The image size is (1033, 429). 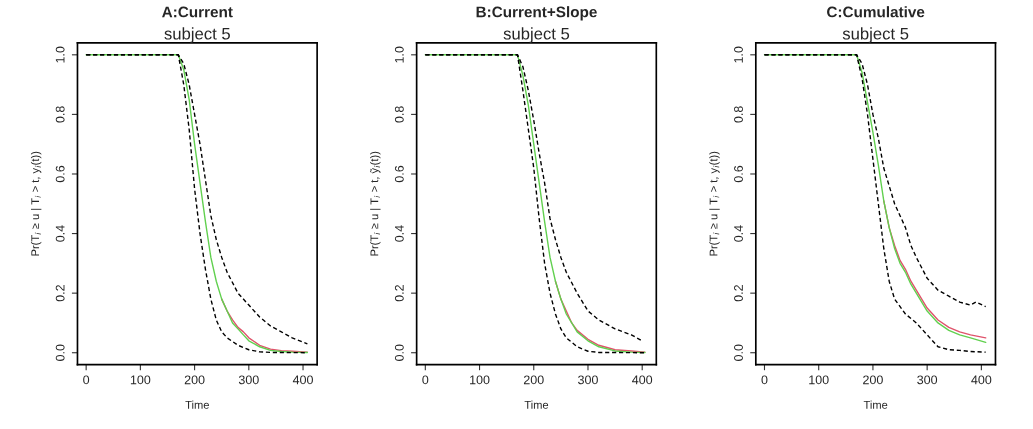 What do you see at coordinates (536, 13) in the screenshot?
I see `chart-title: B:Current+Slope` at bounding box center [536, 13].